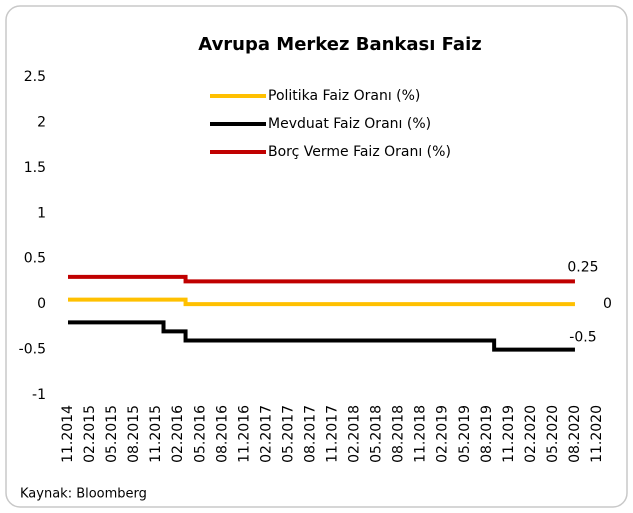 The height and width of the screenshot is (513, 633). Describe the element at coordinates (90, 434) in the screenshot. I see `x-tick-label: 02.2015` at that location.